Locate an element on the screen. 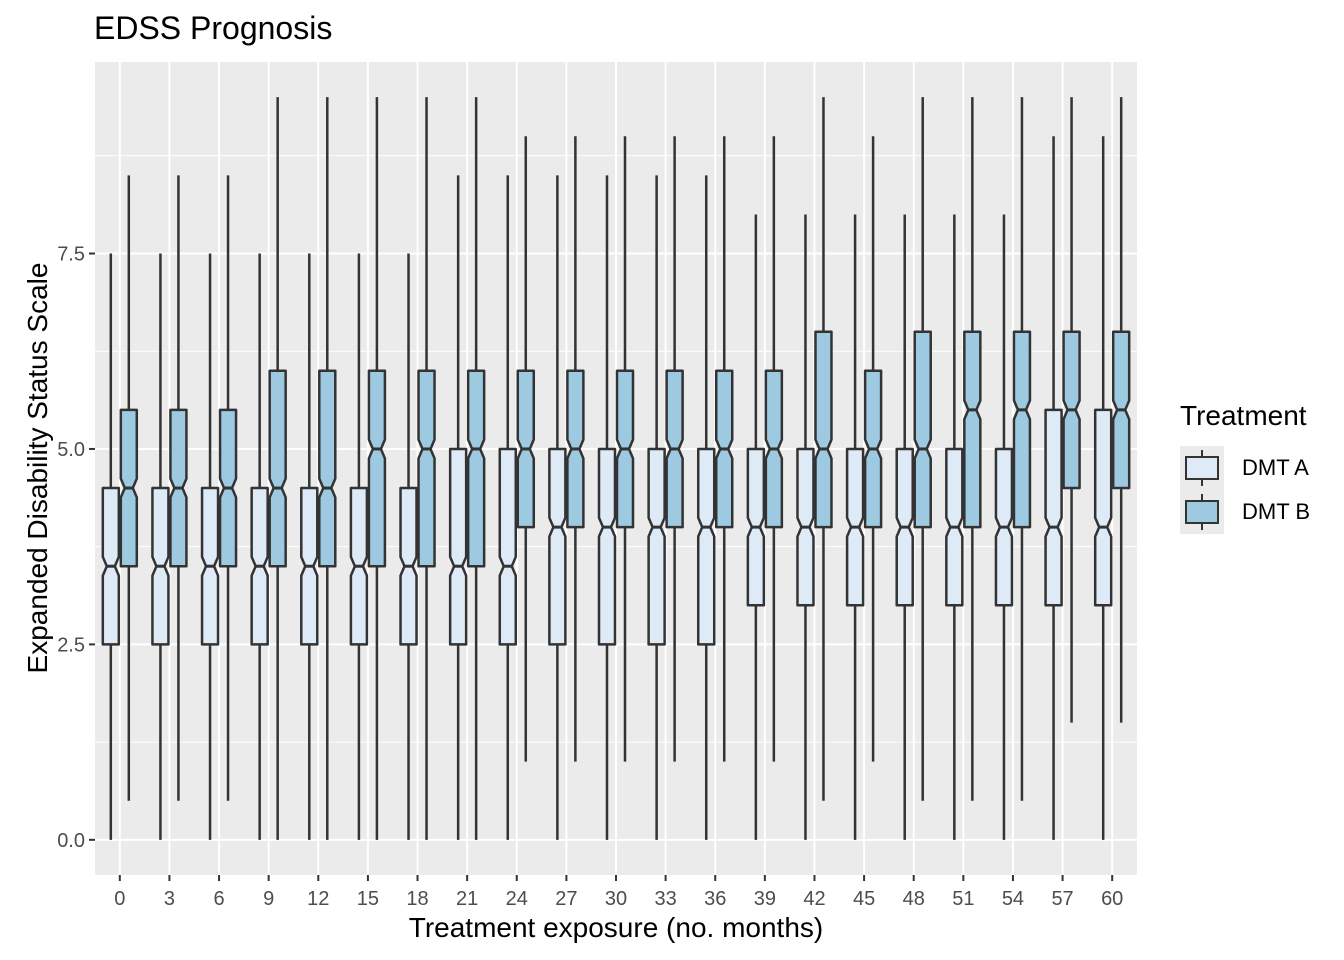 The width and height of the screenshot is (1344, 960). legend-item-dmt-b: DMT B is located at coordinates (1245, 512).